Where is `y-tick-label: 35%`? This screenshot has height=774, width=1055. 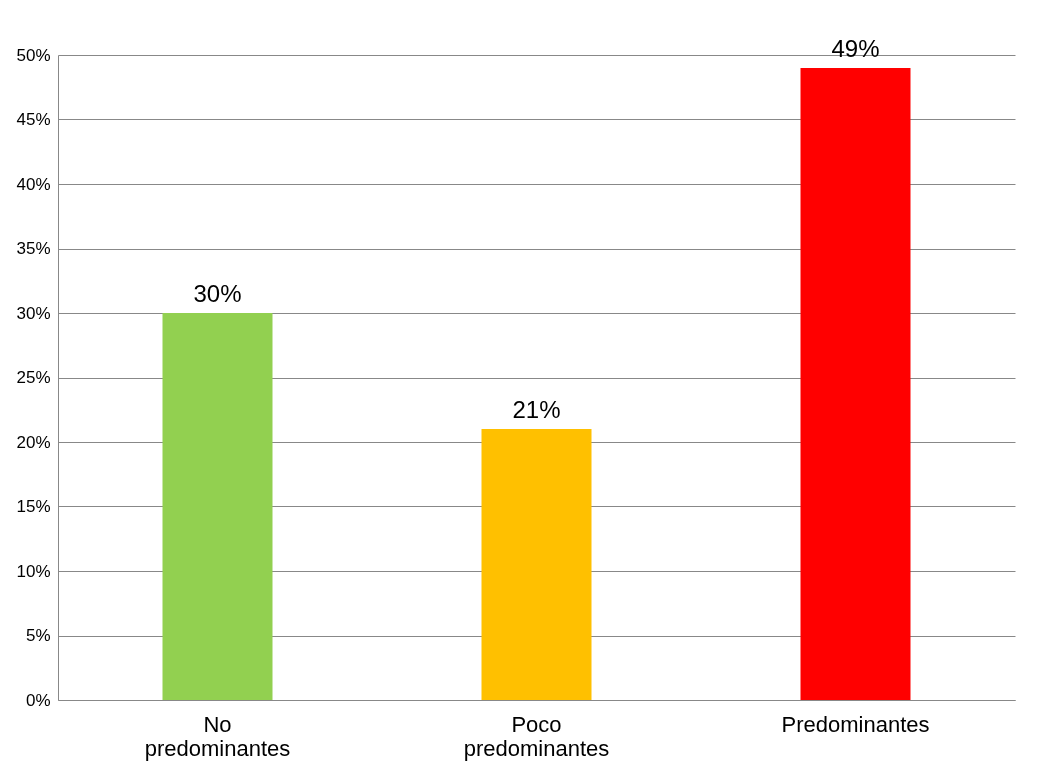 y-tick-label: 35% is located at coordinates (33, 248).